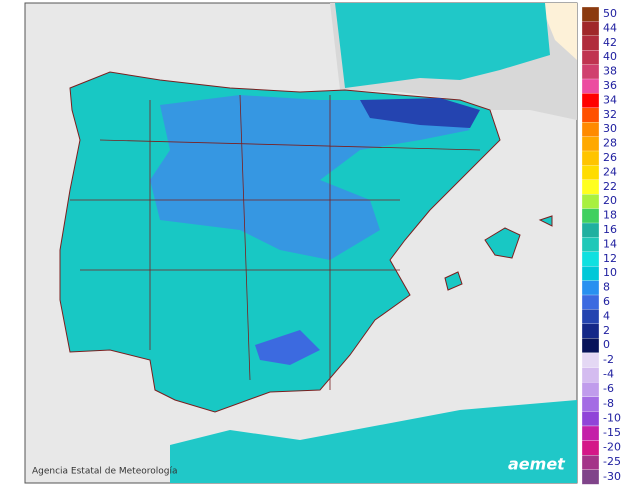  Describe the element at coordinates (420, 113) in the screenshot. I see `pyrenees` at that location.